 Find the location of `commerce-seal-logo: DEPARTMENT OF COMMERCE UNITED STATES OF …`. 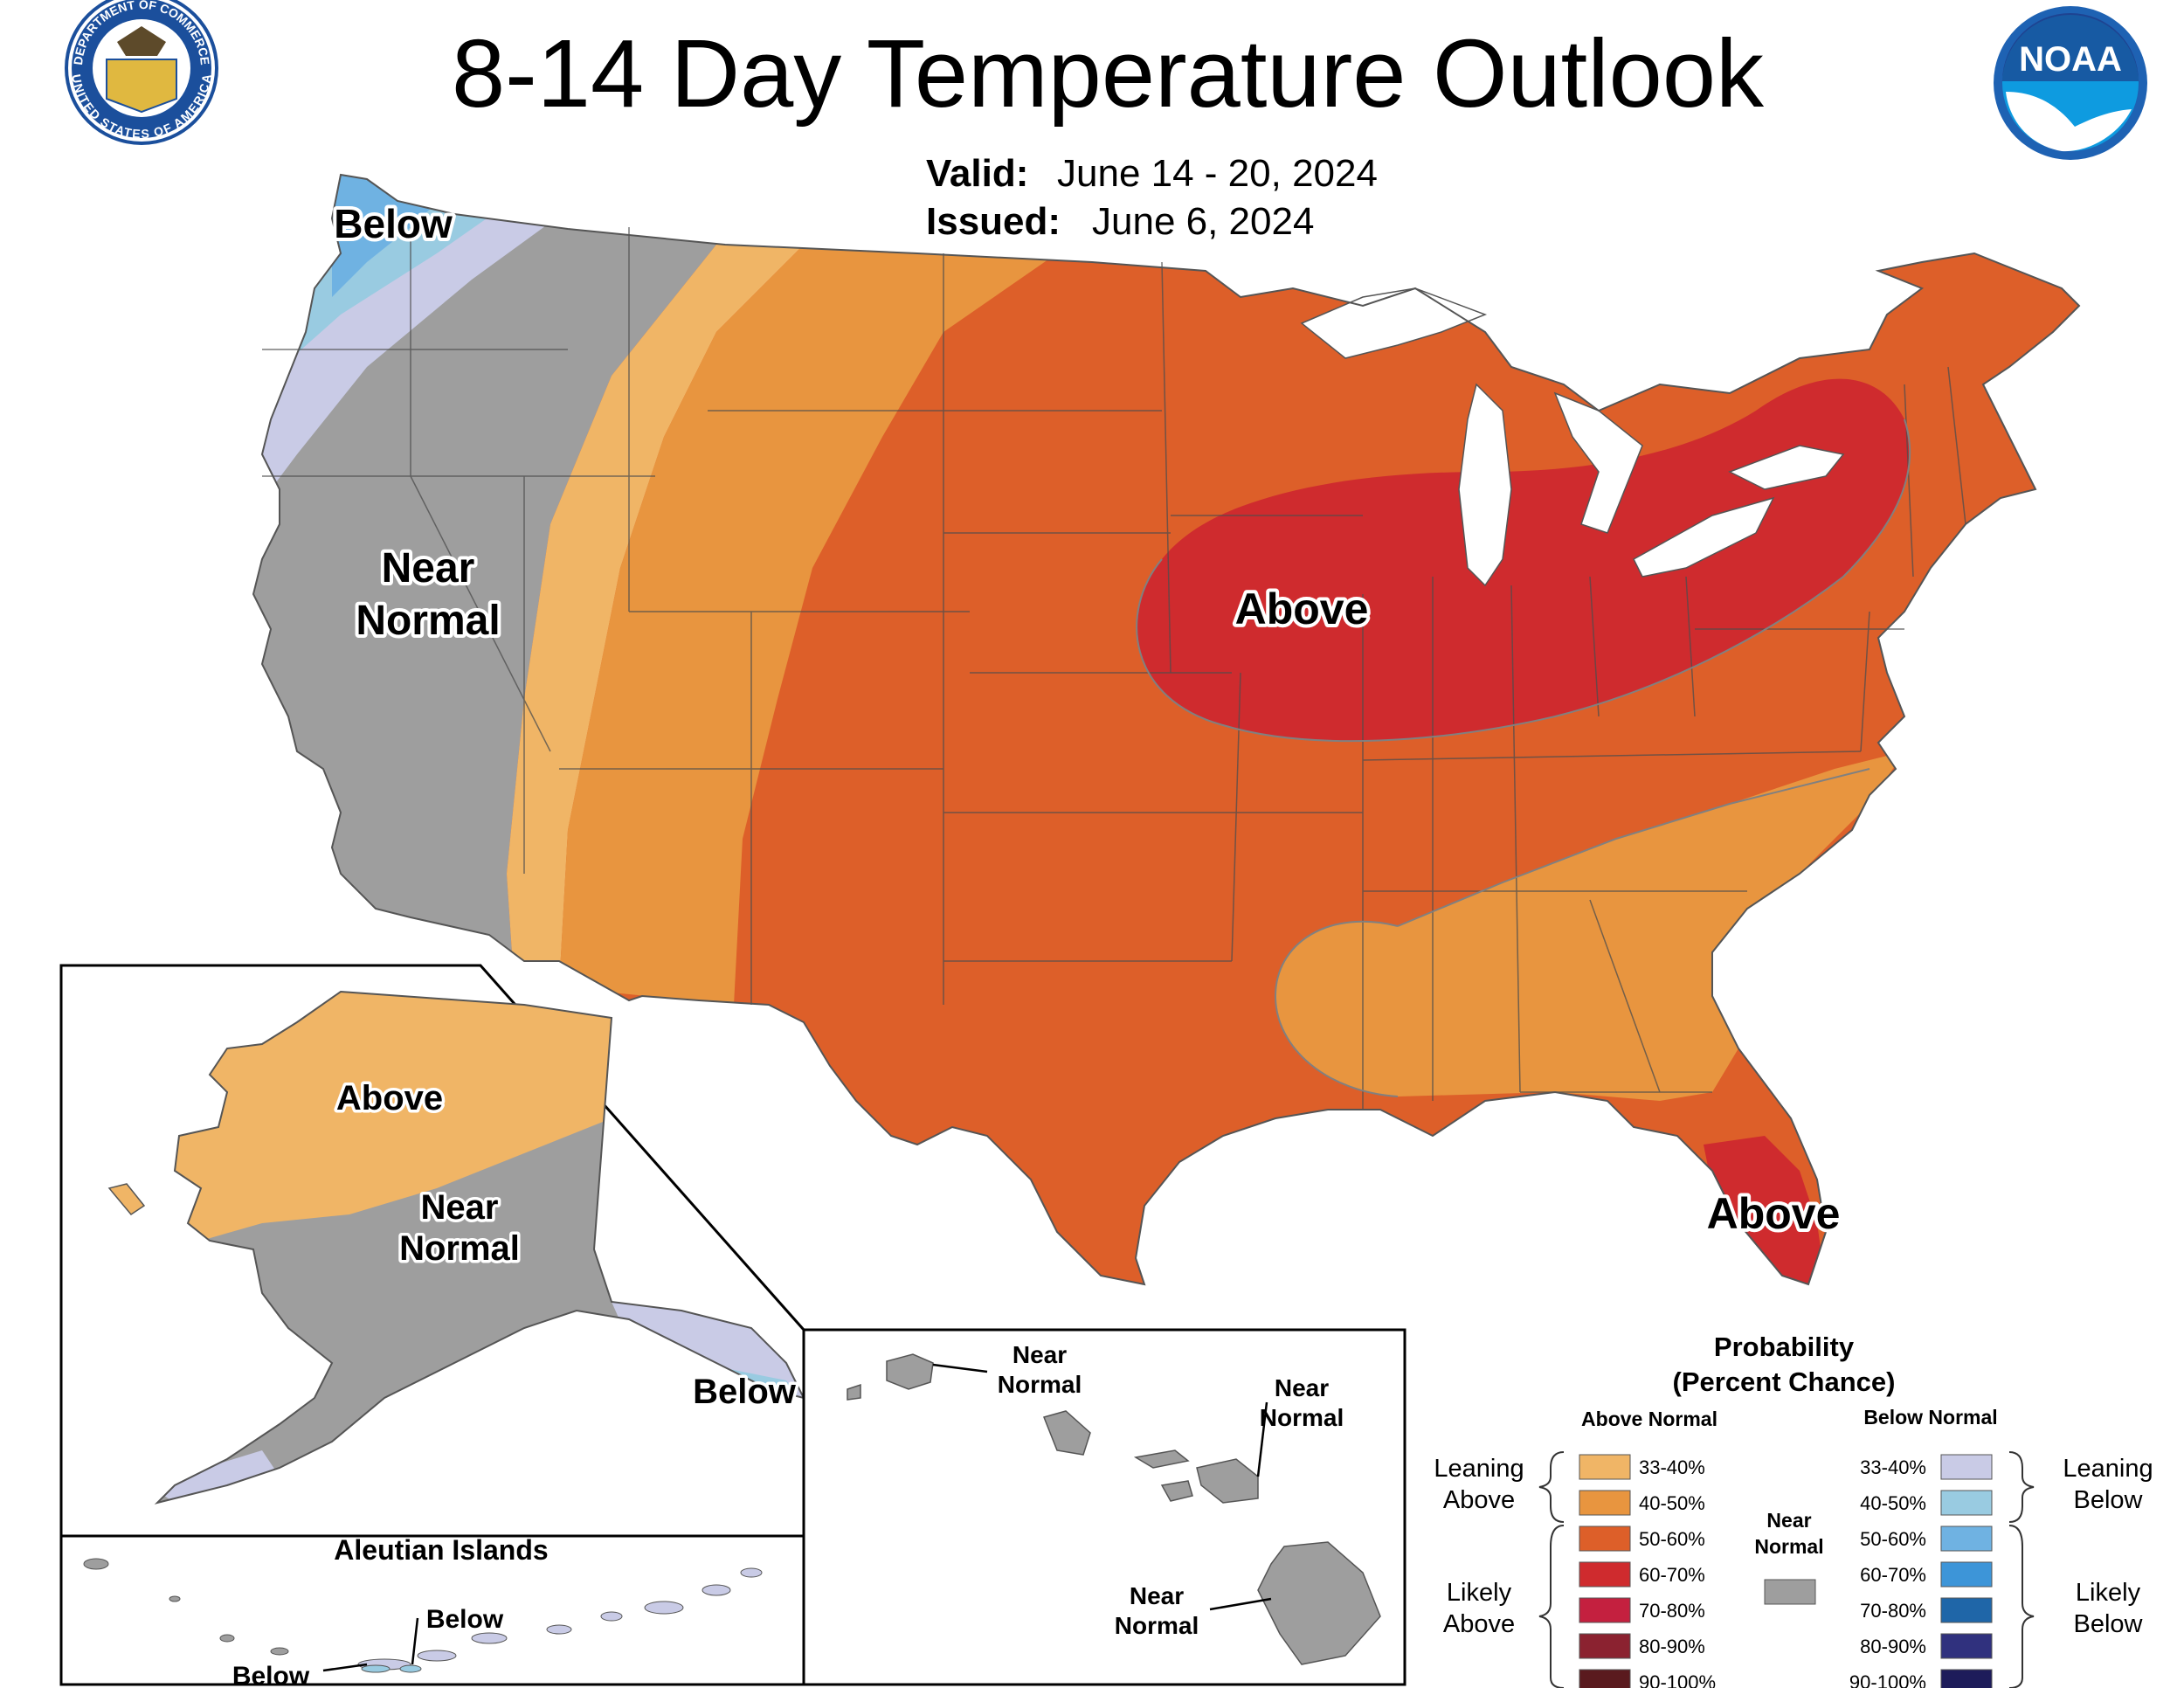

commerce-seal-logo: DEPARTMENT OF COMMERCE UNITED STATES OF … is located at coordinates (141, 72).